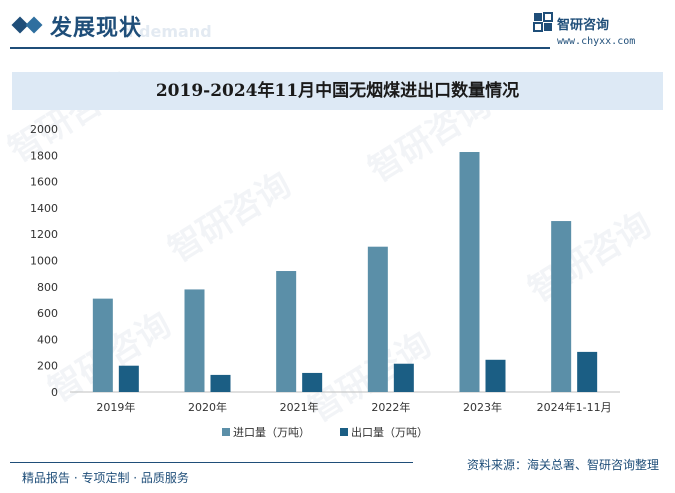  I want to click on y-tick-label: 0, so click(54, 392).